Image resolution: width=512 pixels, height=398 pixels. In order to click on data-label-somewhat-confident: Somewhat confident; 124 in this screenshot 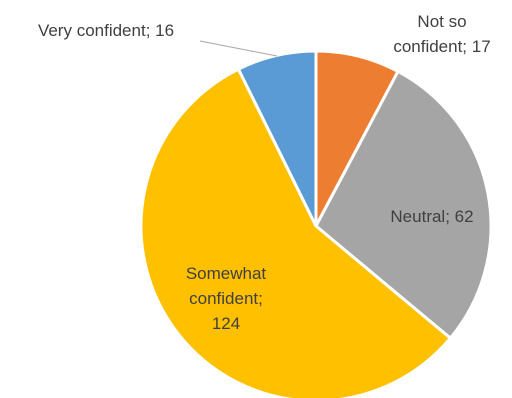, I will do `click(226, 298)`.